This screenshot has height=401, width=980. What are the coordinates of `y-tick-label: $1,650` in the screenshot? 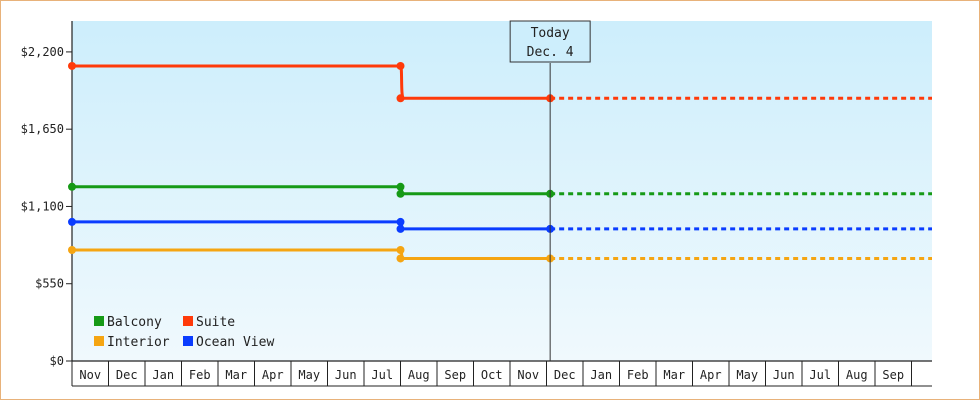 It's located at (42, 129).